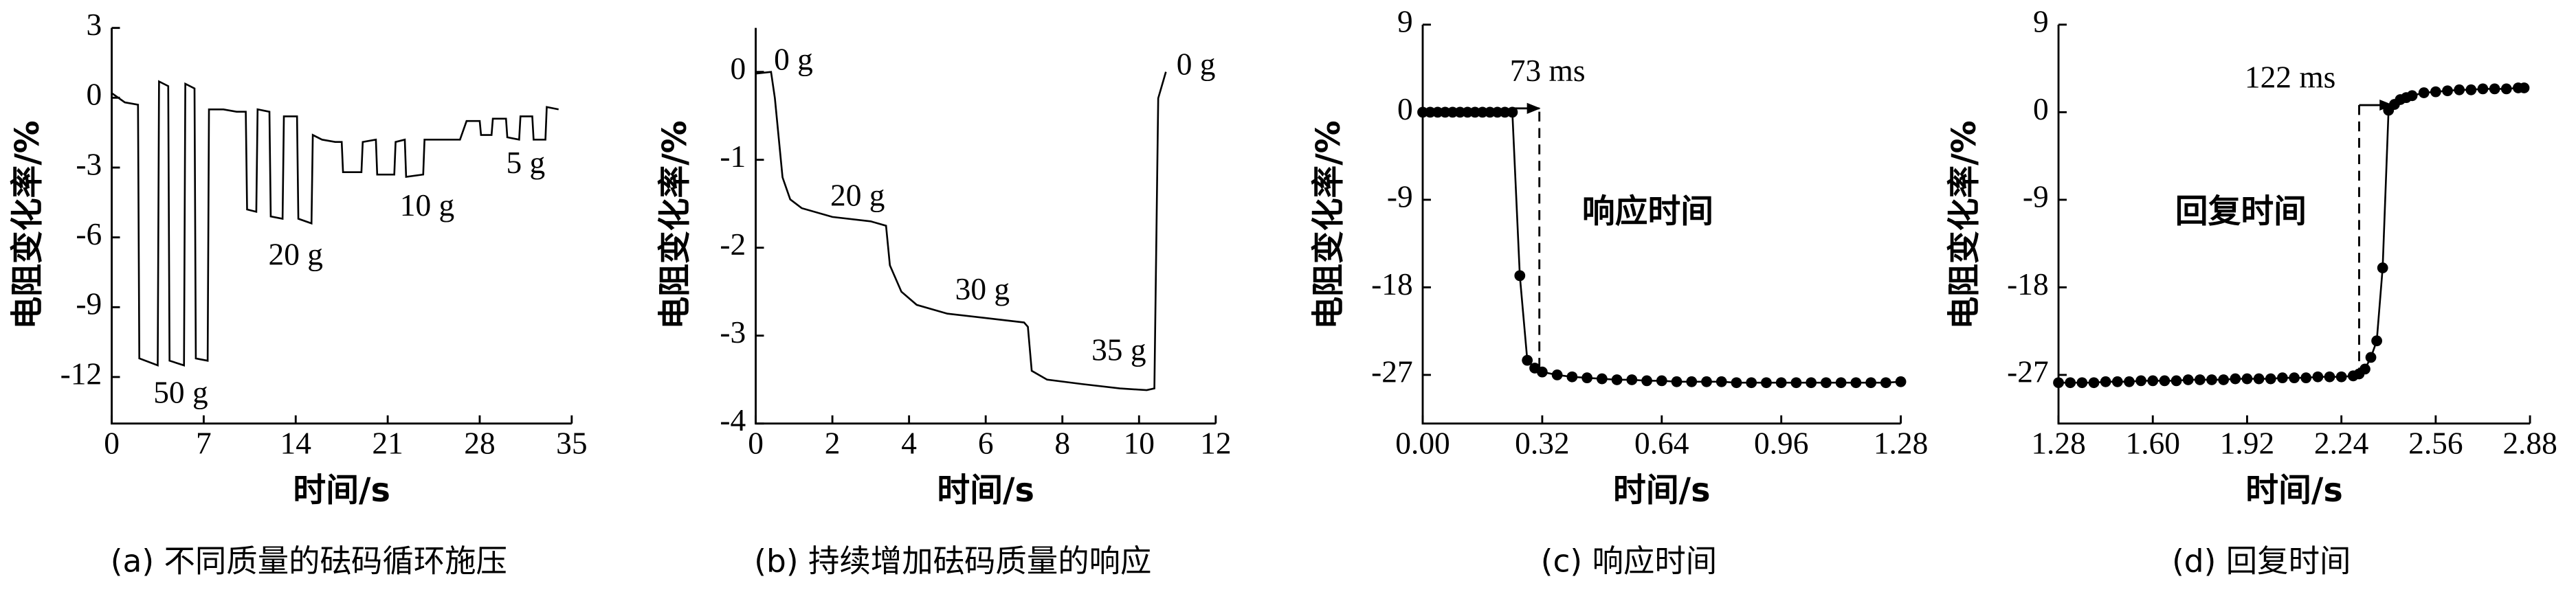 Image resolution: width=2576 pixels, height=592 pixels. Describe the element at coordinates (733, 156) in the screenshot. I see `y-tick-label: -1` at that location.